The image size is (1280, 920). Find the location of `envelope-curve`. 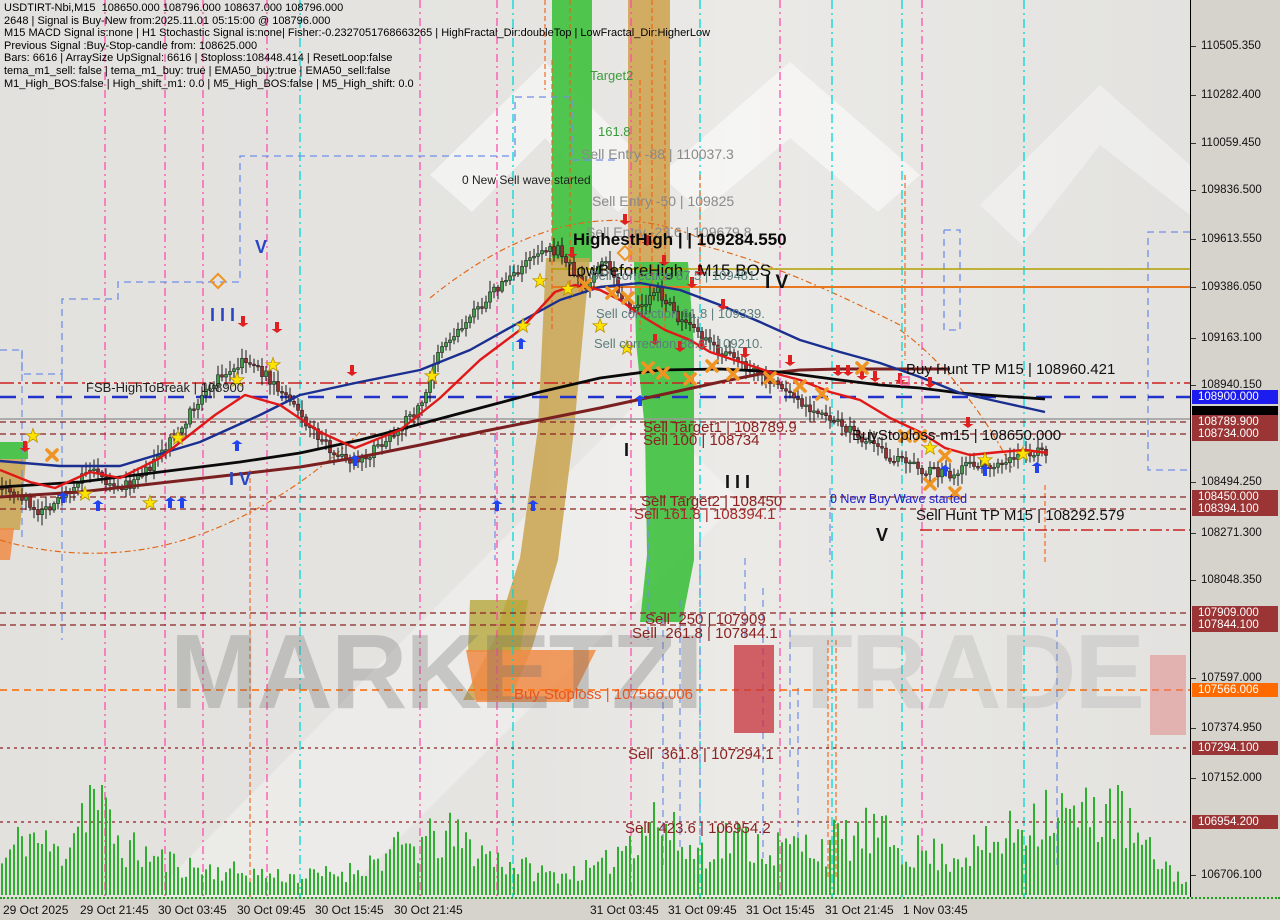

envelope-curve is located at coordinates (956, 399).